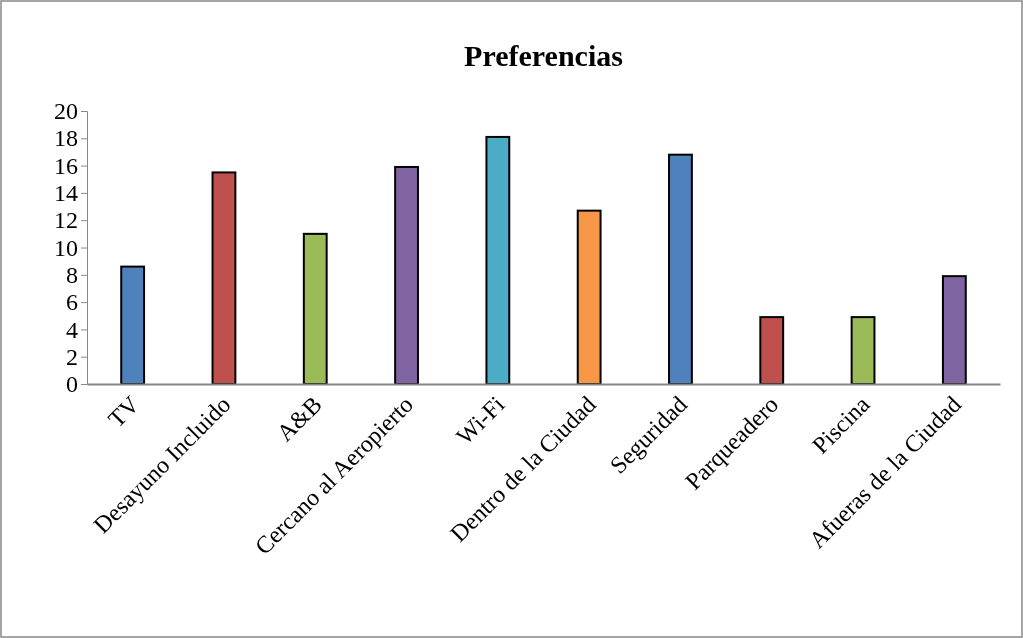 This screenshot has width=1023, height=638. Describe the element at coordinates (72, 302) in the screenshot. I see `y-tick-label: 6` at that location.